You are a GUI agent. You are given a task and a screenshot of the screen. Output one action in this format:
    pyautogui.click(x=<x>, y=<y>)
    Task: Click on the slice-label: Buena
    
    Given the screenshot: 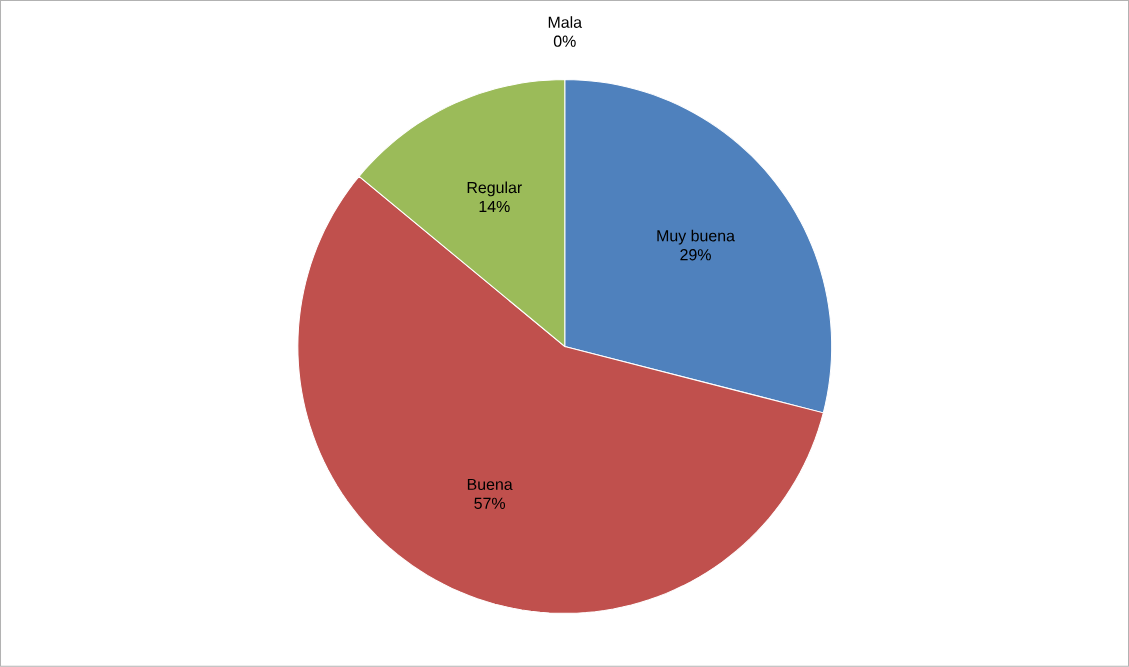 What is the action you would take?
    pyautogui.click(x=490, y=485)
    